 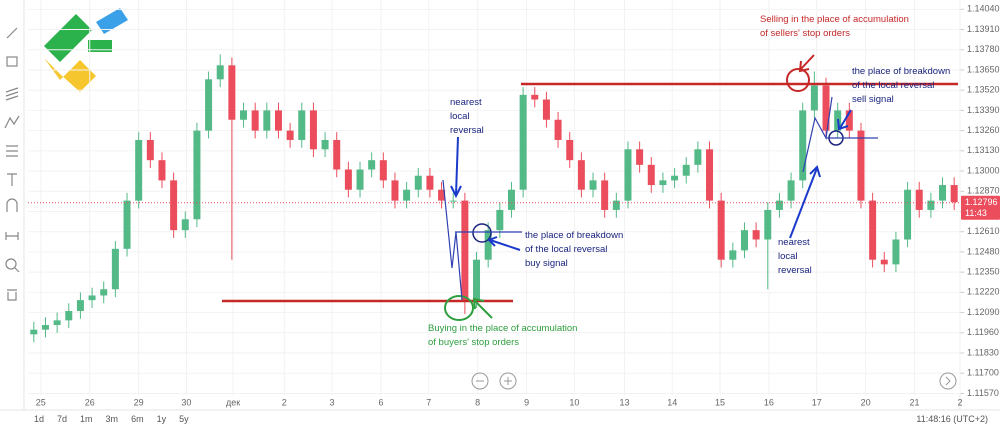 What do you see at coordinates (720, 402) in the screenshot?
I see `x-tick-label: 15` at bounding box center [720, 402].